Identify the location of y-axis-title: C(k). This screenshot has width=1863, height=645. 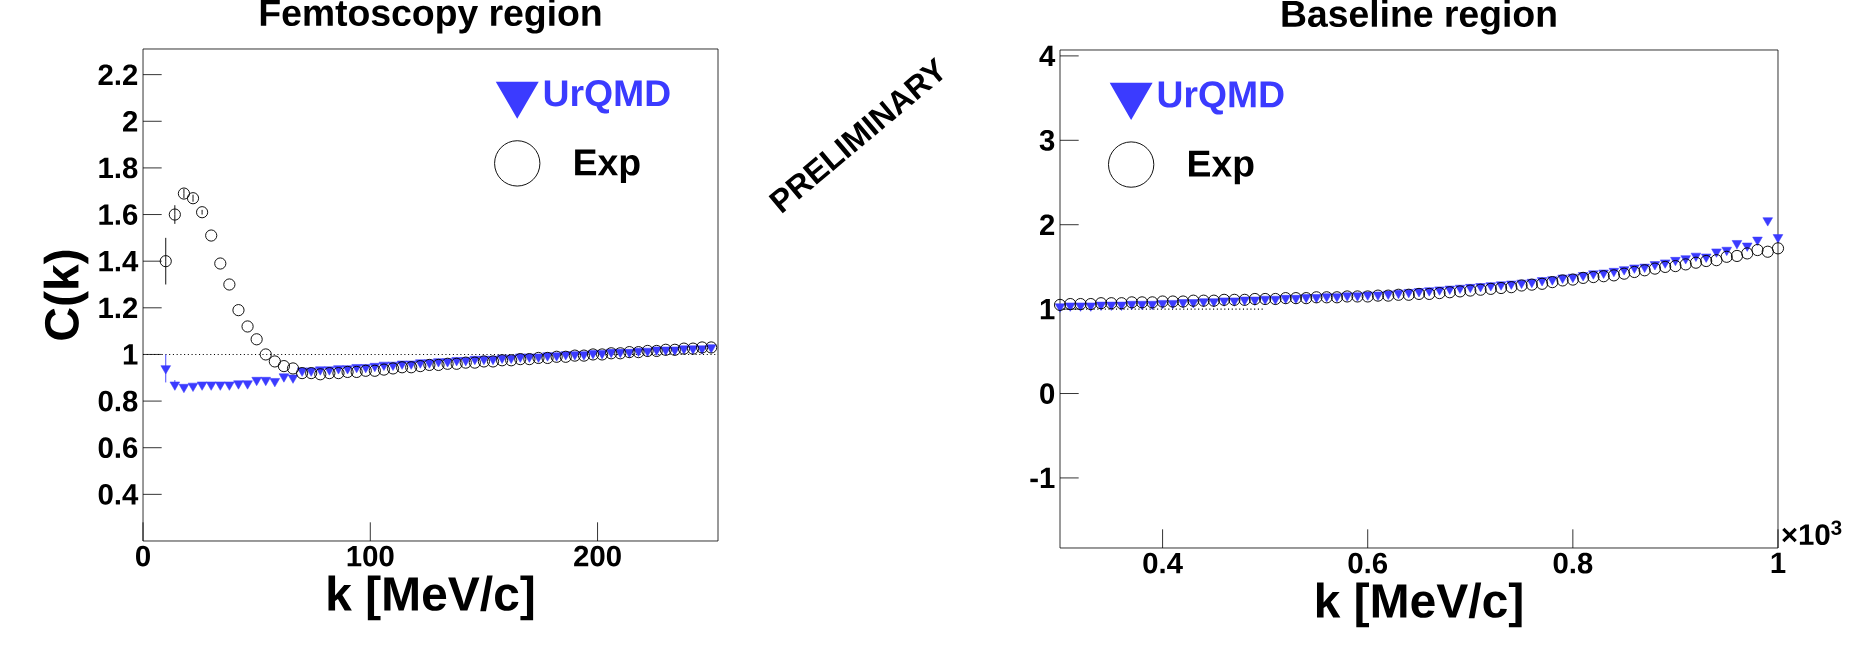
(66, 295).